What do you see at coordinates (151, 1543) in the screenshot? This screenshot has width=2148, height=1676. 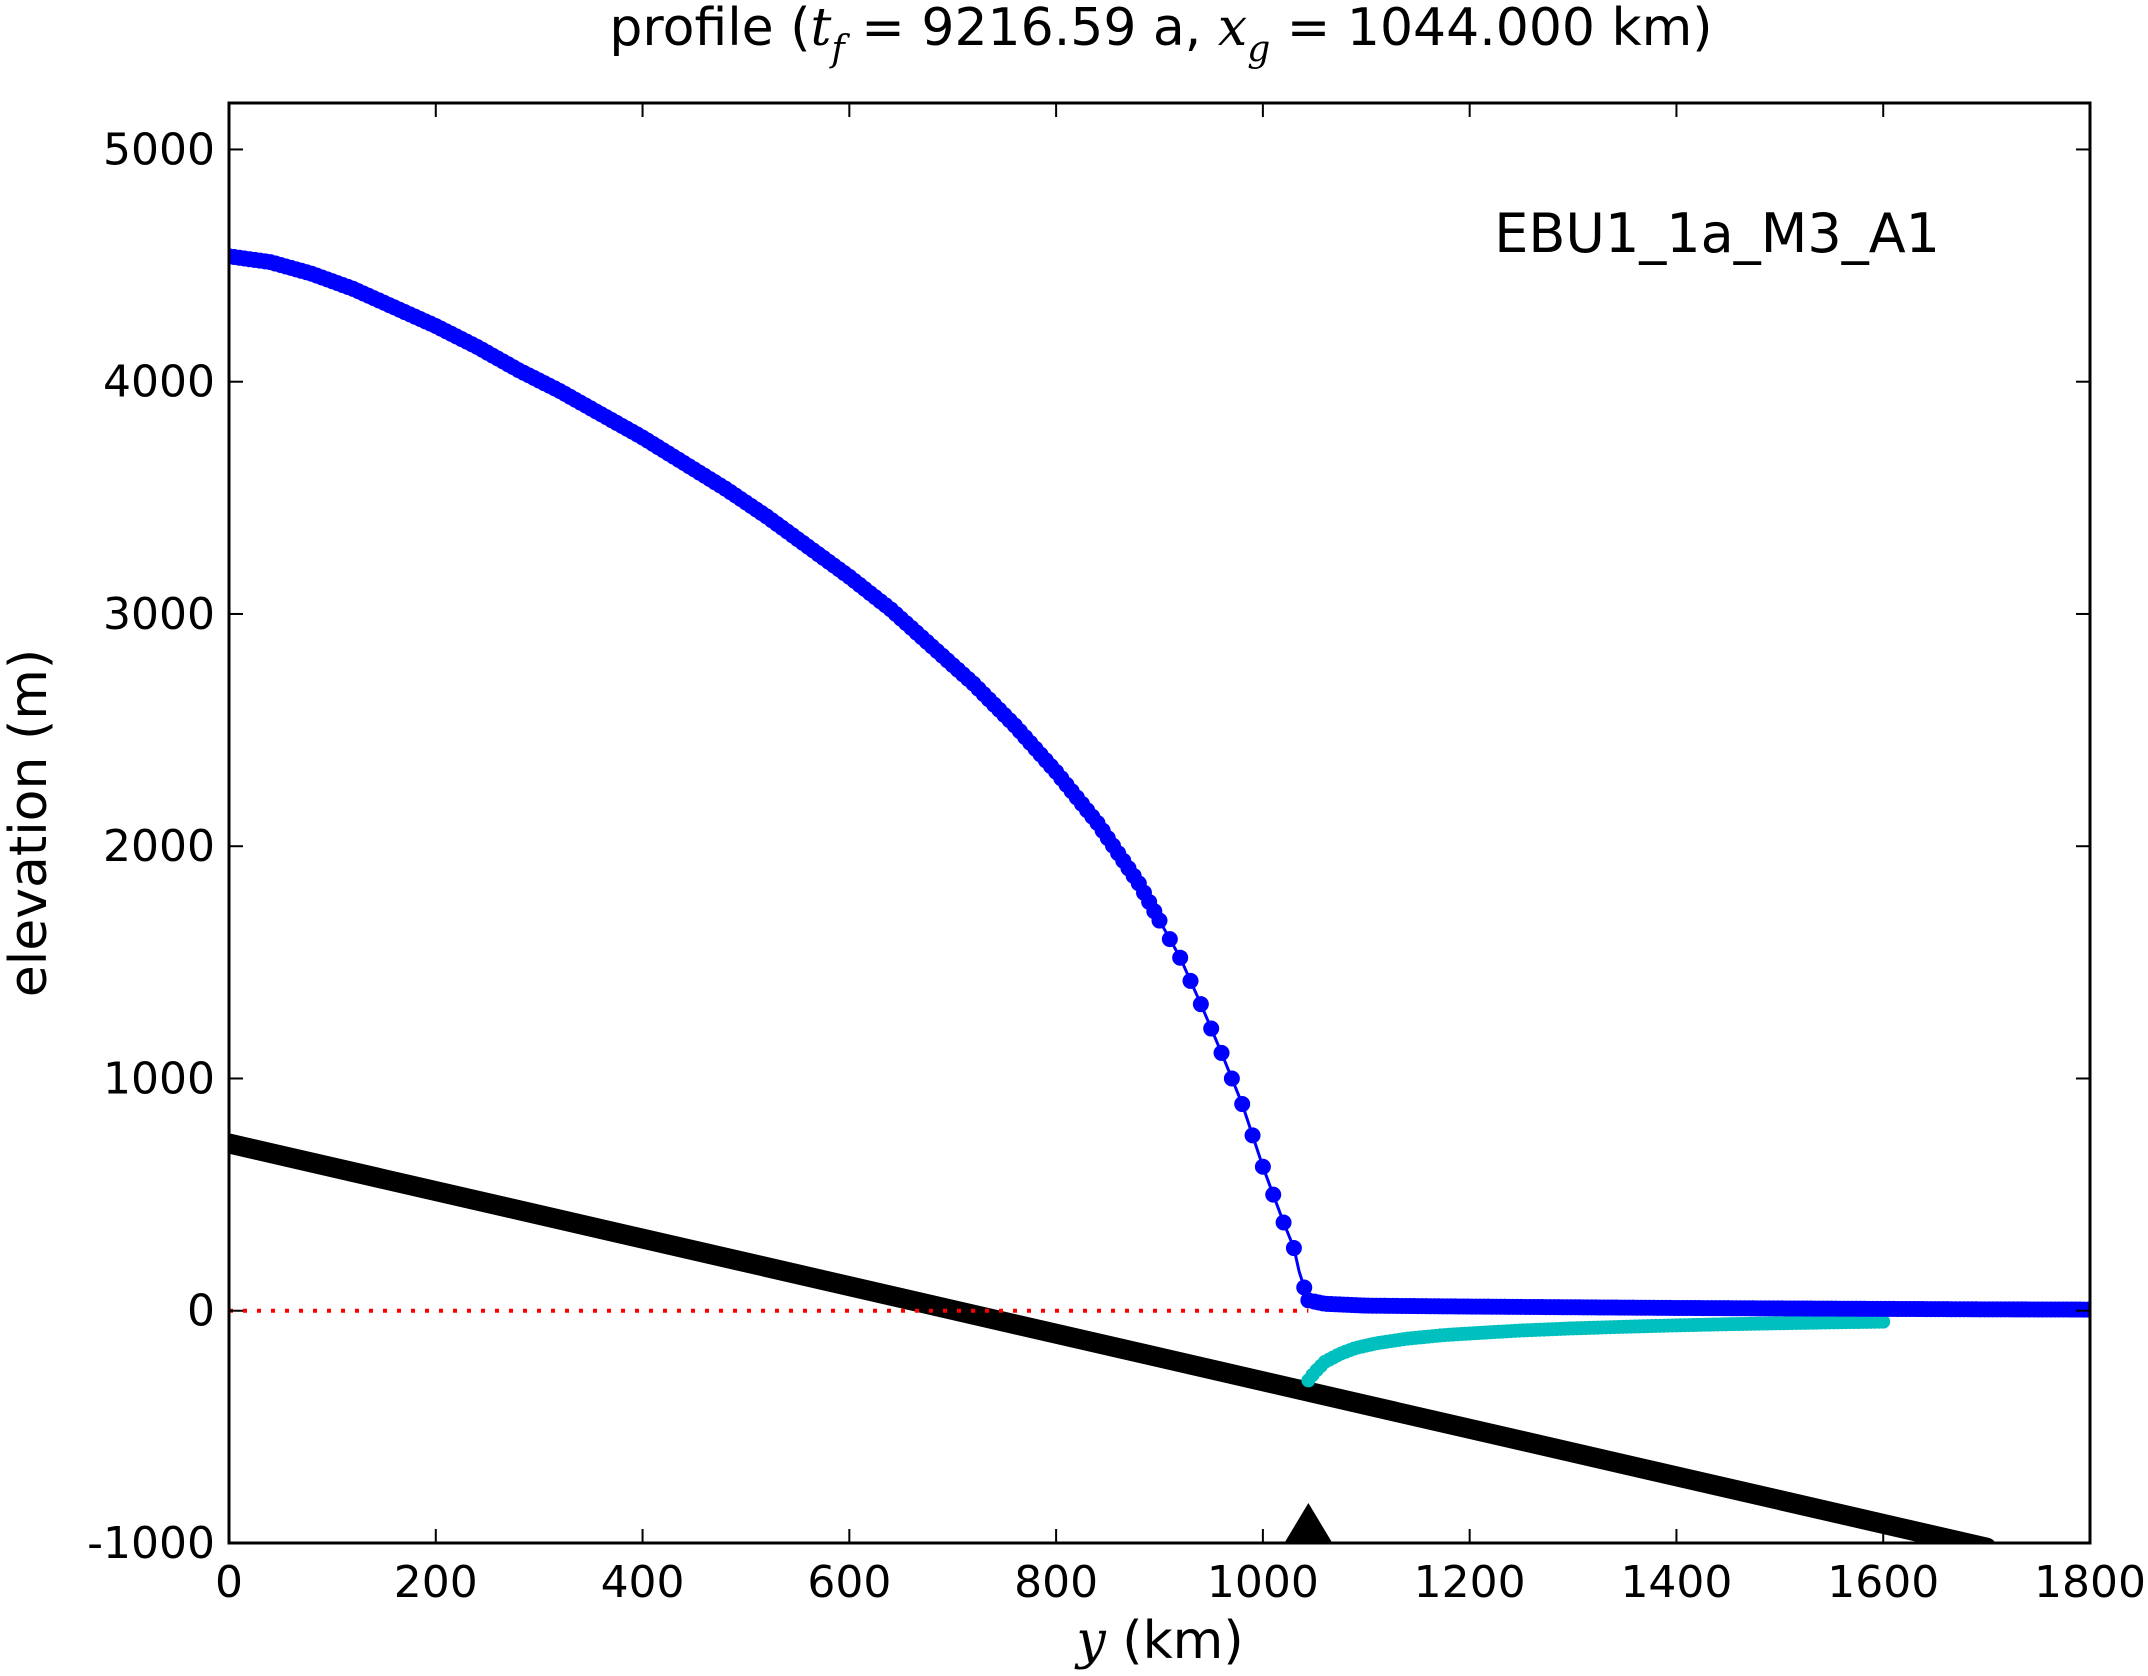 I see `y-tick-label: -1000` at bounding box center [151, 1543].